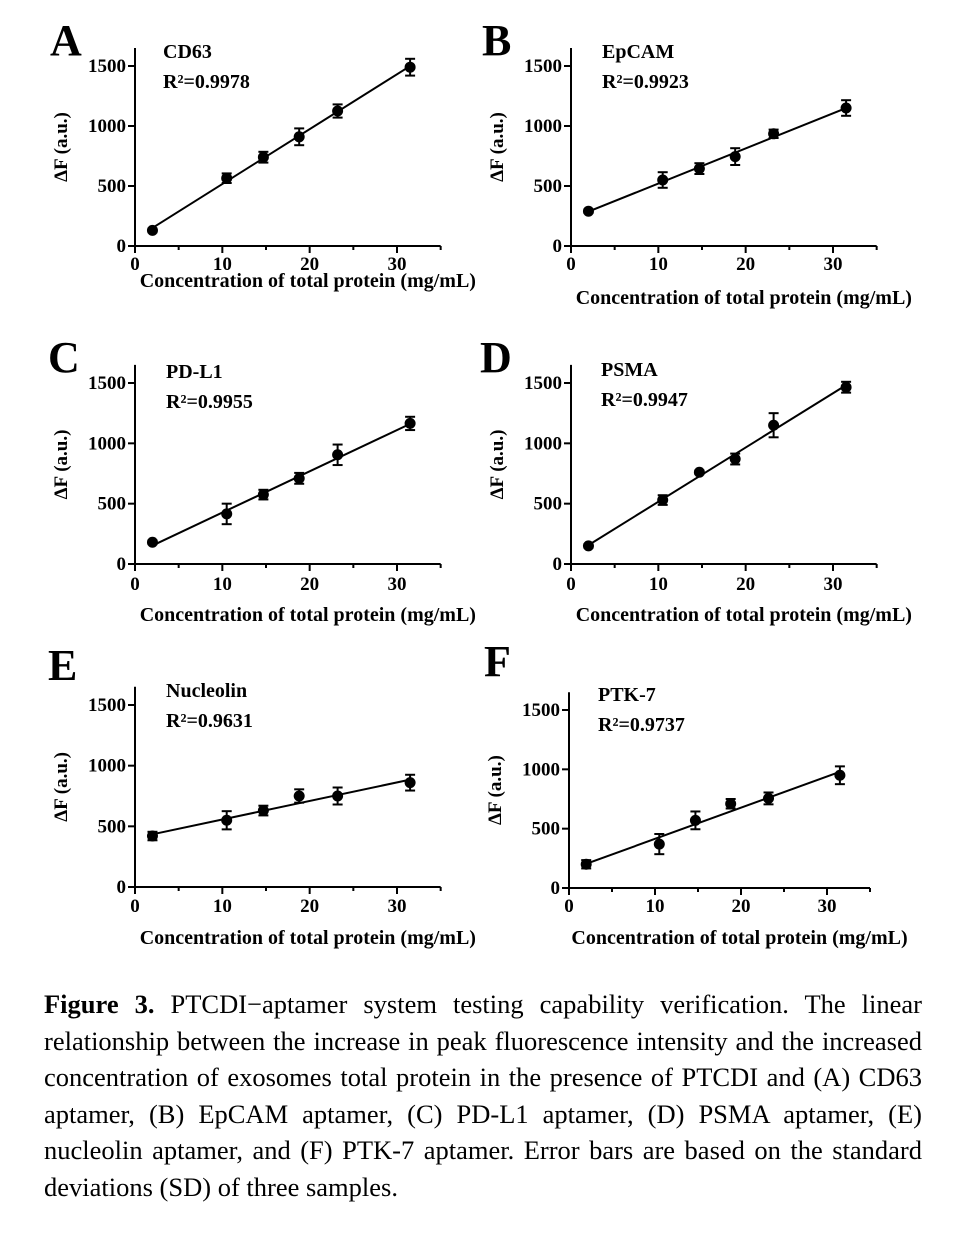 The height and width of the screenshot is (1246, 962). What do you see at coordinates (627, 695) in the screenshot?
I see `panel-title: PTK-7` at bounding box center [627, 695].